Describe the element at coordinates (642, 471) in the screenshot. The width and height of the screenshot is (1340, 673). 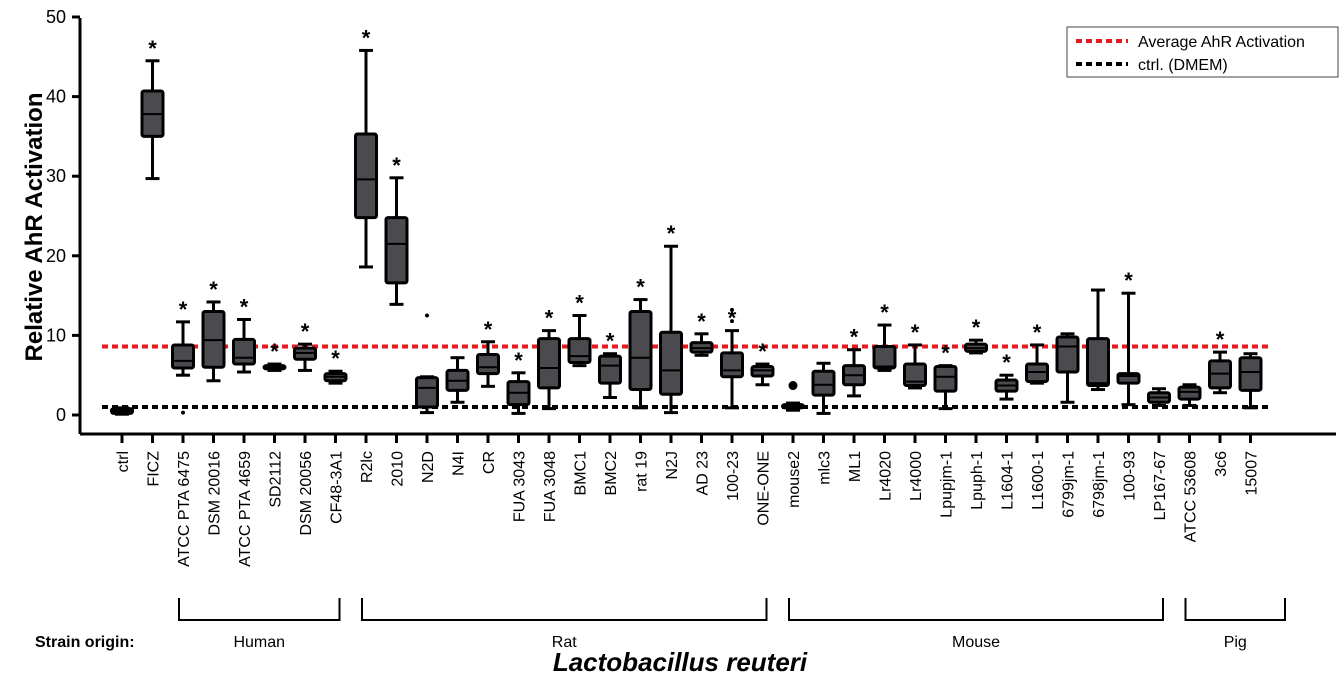
I see `x-tick-label: rat 19` at that location.